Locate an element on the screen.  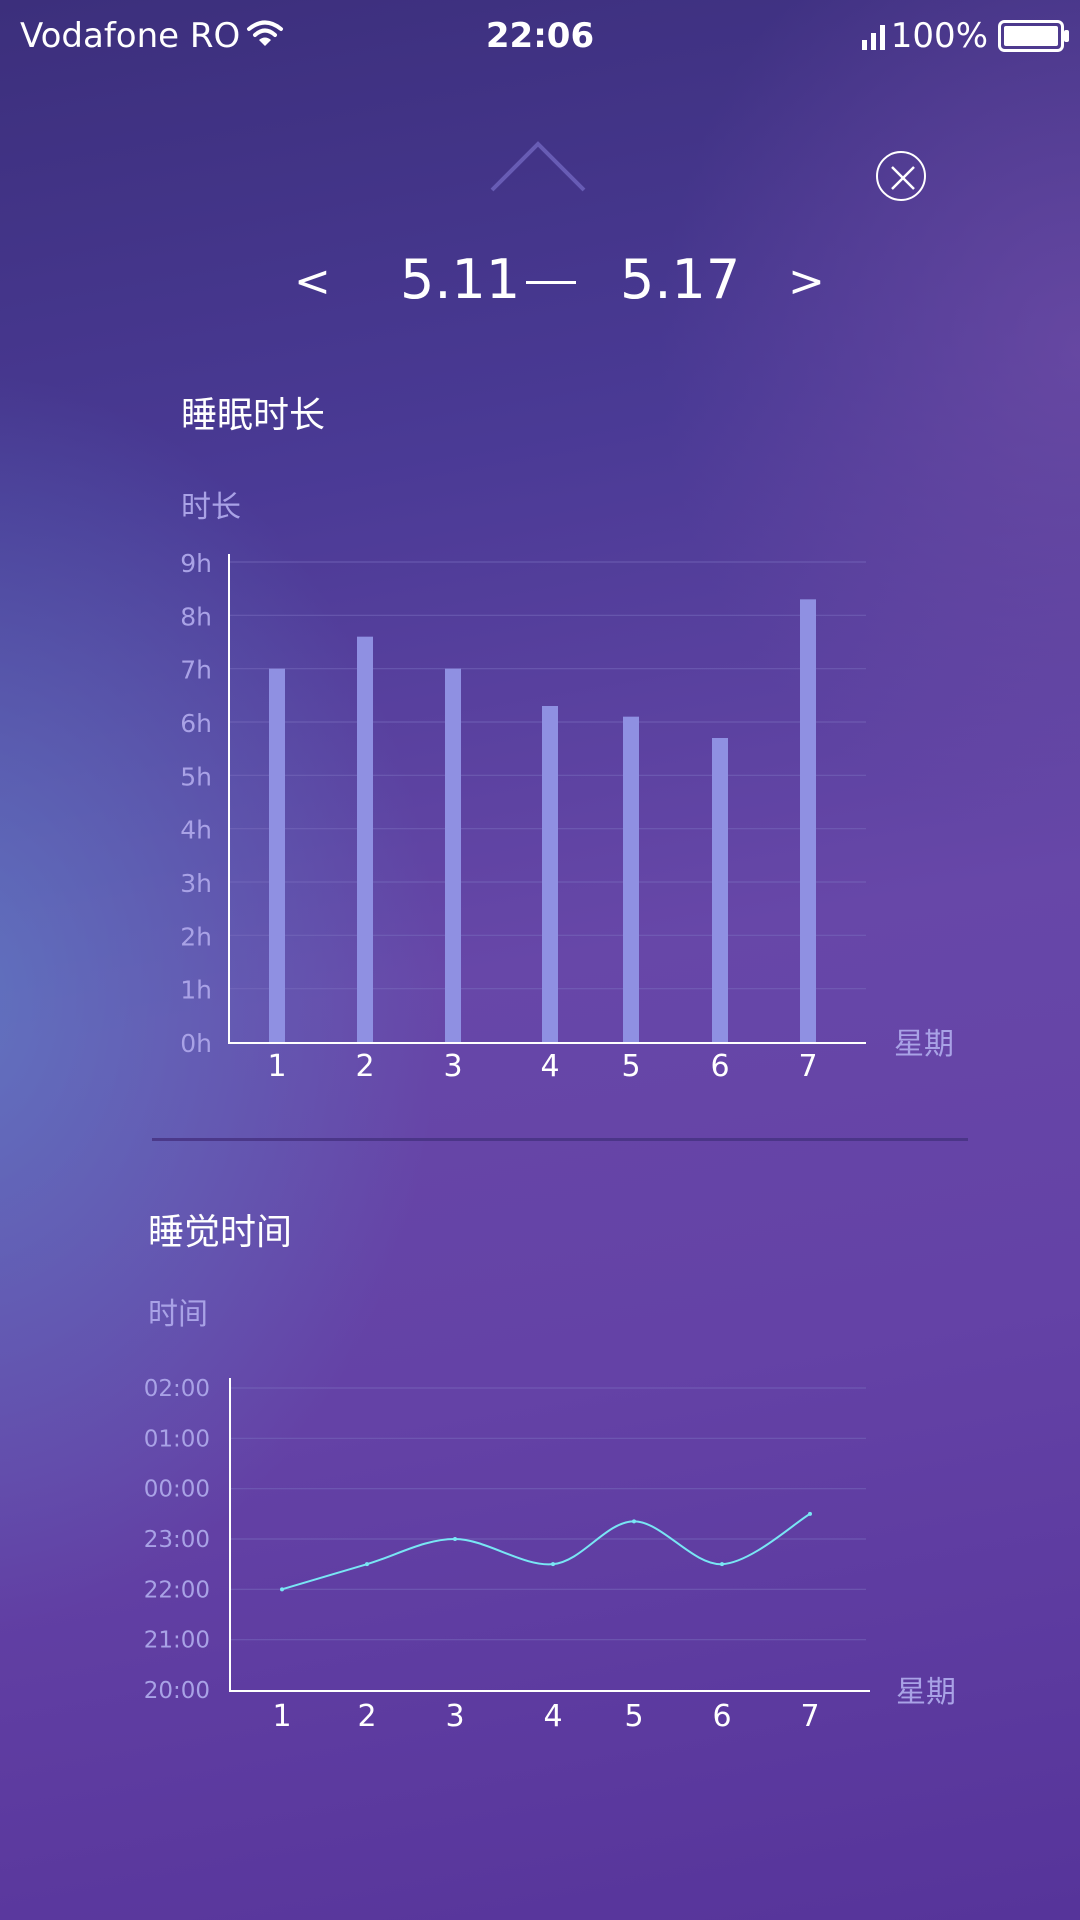
clock: 22:06 is located at coordinates (540, 36).